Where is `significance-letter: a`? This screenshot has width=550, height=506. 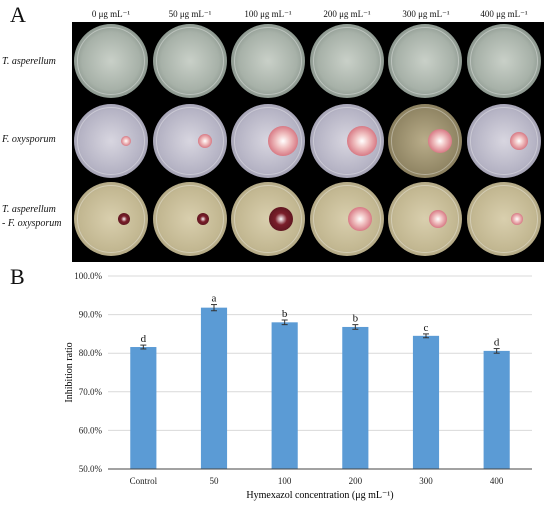 significance-letter: a is located at coordinates (214, 299).